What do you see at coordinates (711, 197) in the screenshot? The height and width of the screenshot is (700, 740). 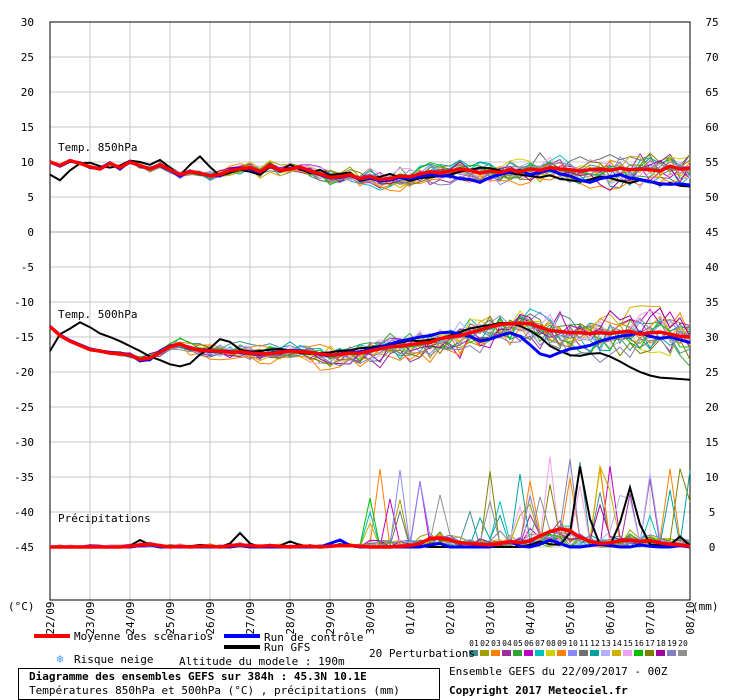 I see `right-axis-tick-label: 50` at bounding box center [711, 197].